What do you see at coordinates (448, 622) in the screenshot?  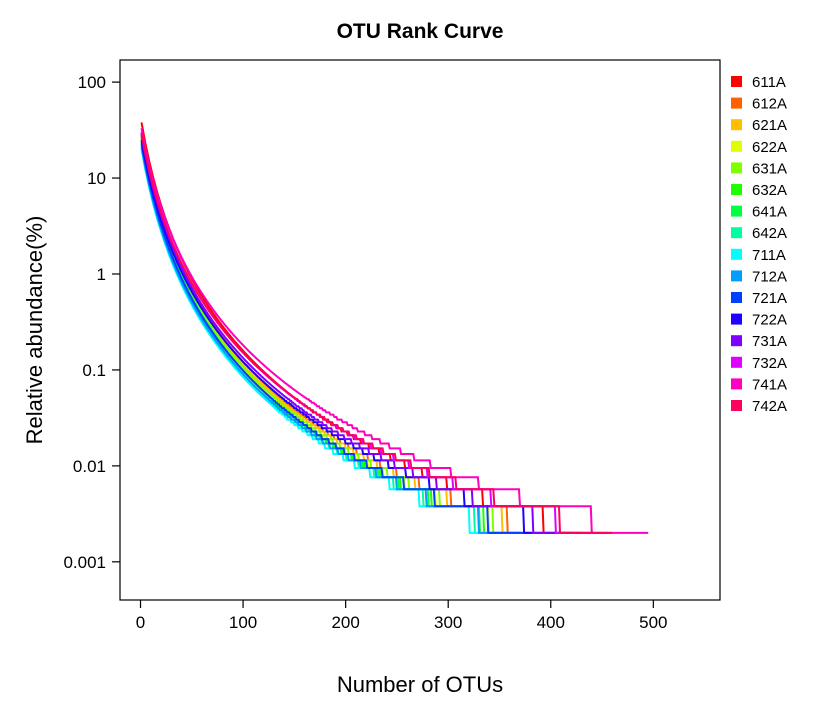 I see `x-tick-label: 300` at bounding box center [448, 622].